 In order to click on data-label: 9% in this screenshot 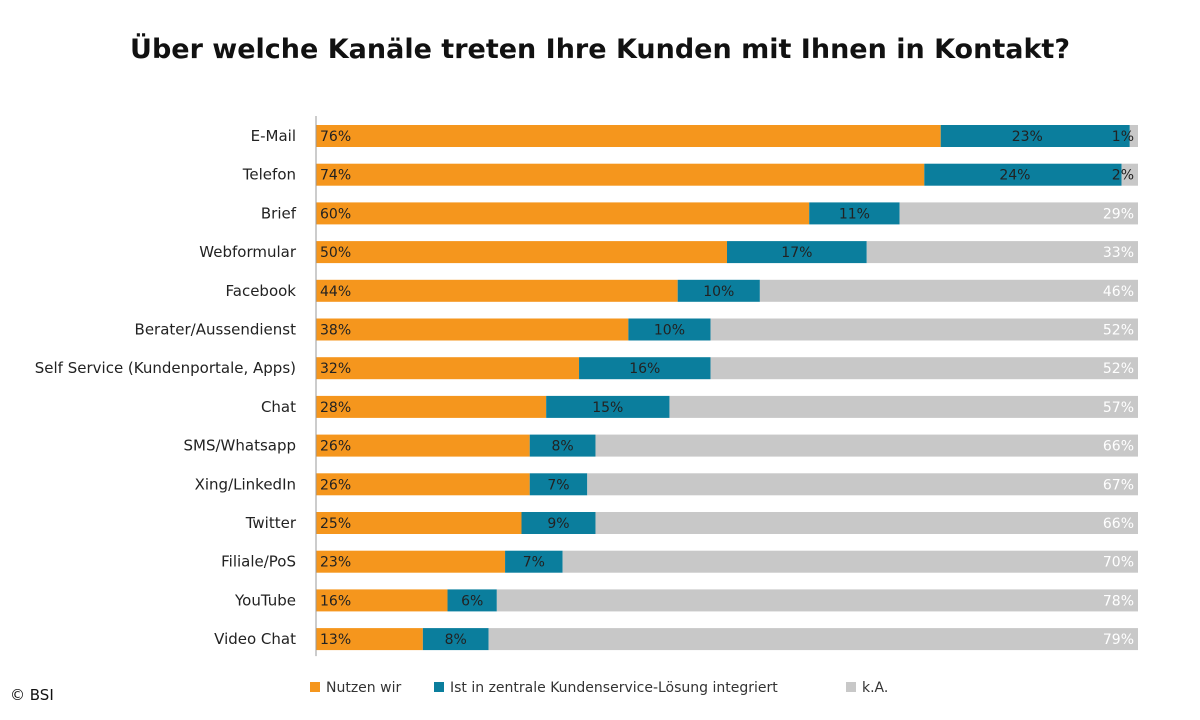, I will do `click(558, 524)`.